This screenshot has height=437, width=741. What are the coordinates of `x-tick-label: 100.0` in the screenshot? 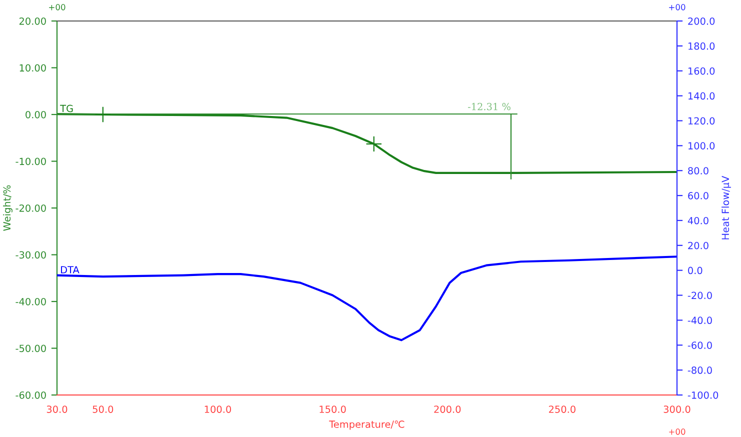 It's located at (218, 409).